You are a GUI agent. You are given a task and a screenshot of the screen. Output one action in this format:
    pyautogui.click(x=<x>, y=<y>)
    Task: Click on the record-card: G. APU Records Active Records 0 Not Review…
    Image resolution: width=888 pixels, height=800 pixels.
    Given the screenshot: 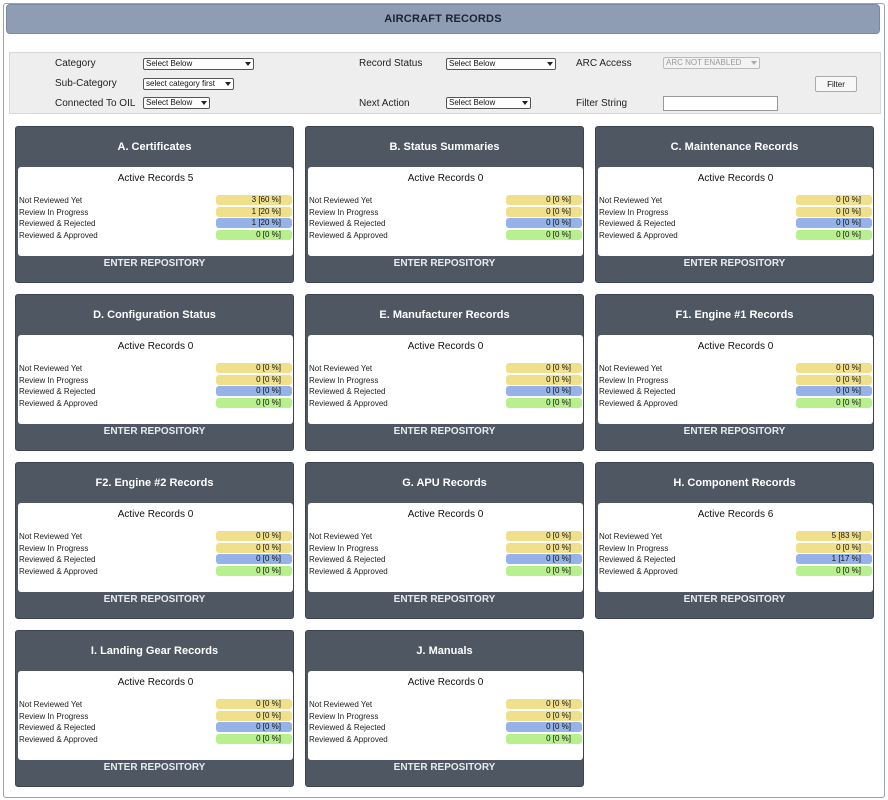 What is the action you would take?
    pyautogui.click(x=444, y=540)
    